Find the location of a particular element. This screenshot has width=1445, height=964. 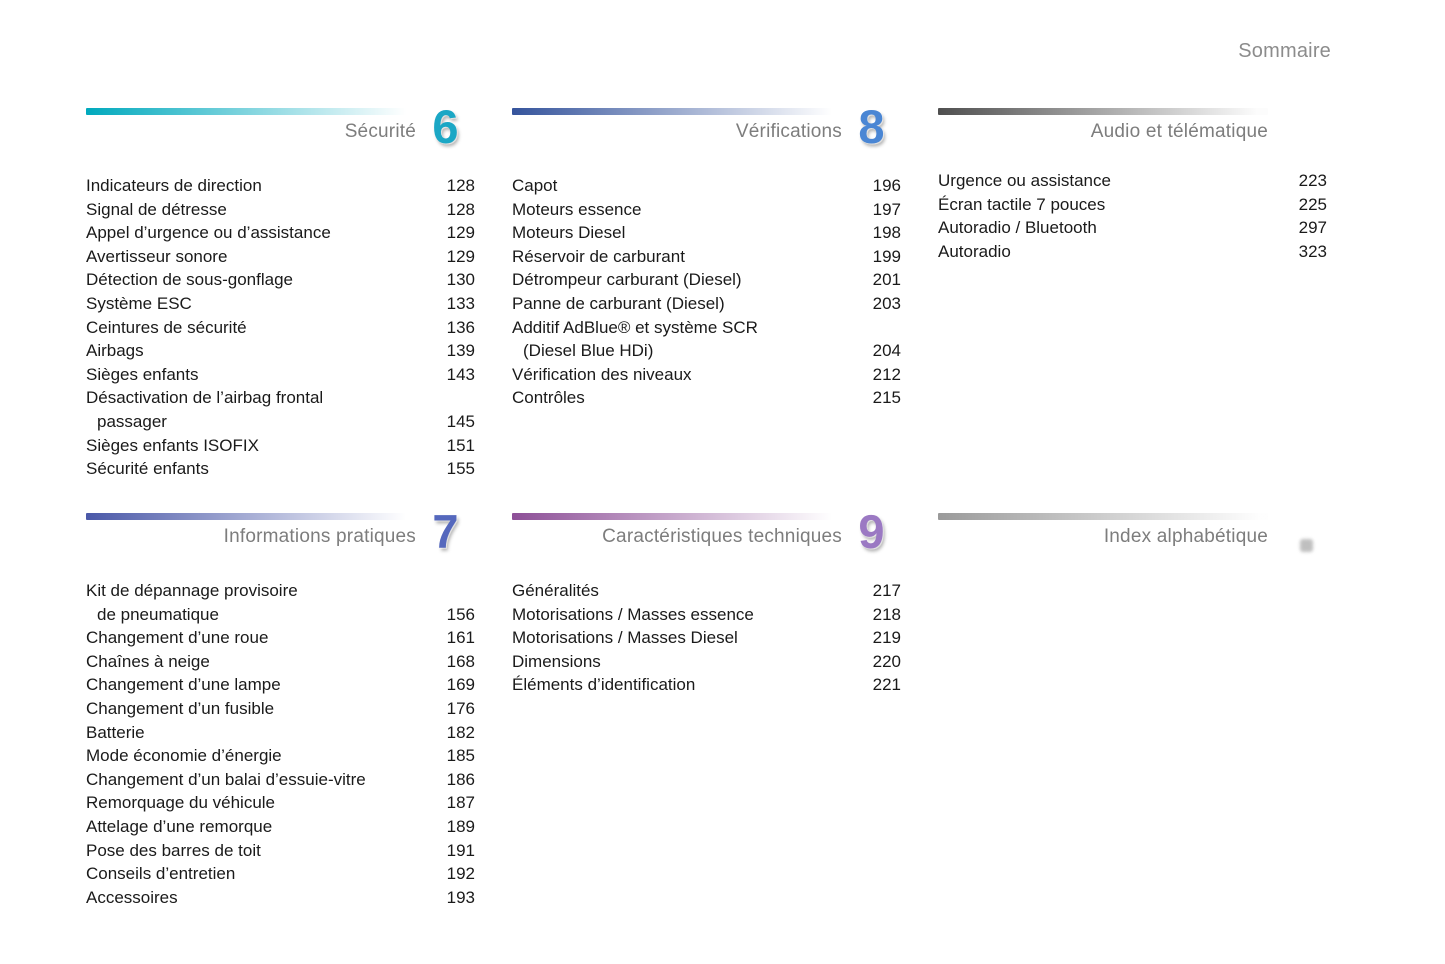

toc-entry-label: Moteurs Diesel is located at coordinates (569, 233).